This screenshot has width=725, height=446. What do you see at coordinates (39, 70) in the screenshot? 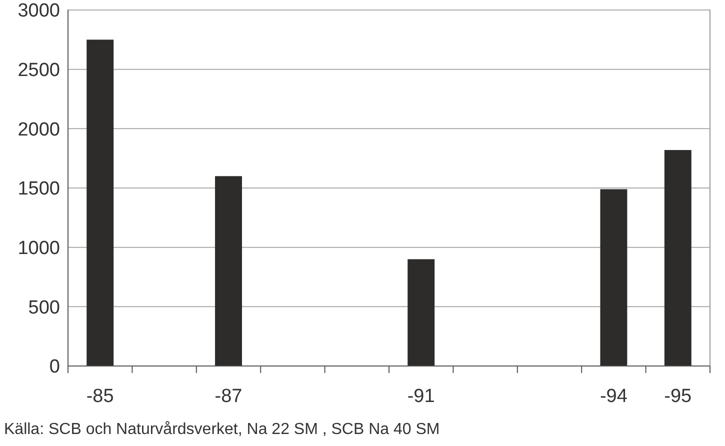
I see `y-tick-label: 2500` at bounding box center [39, 70].